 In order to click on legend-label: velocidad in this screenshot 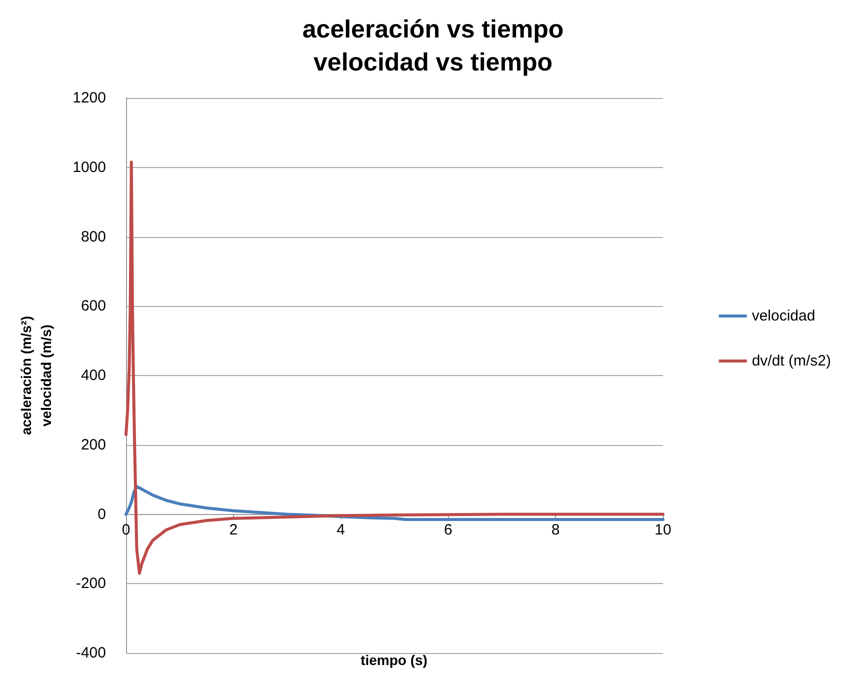, I will do `click(784, 316)`.